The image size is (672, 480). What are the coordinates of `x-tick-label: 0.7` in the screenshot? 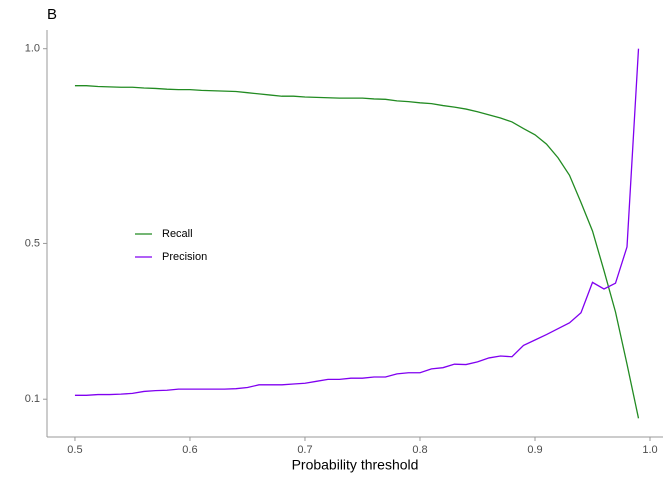 It's located at (304, 450).